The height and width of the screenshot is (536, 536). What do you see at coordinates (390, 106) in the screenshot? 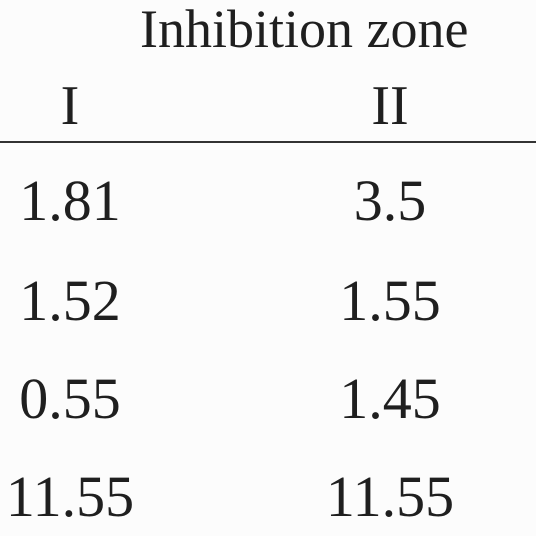
I see `column-header: II` at bounding box center [390, 106].